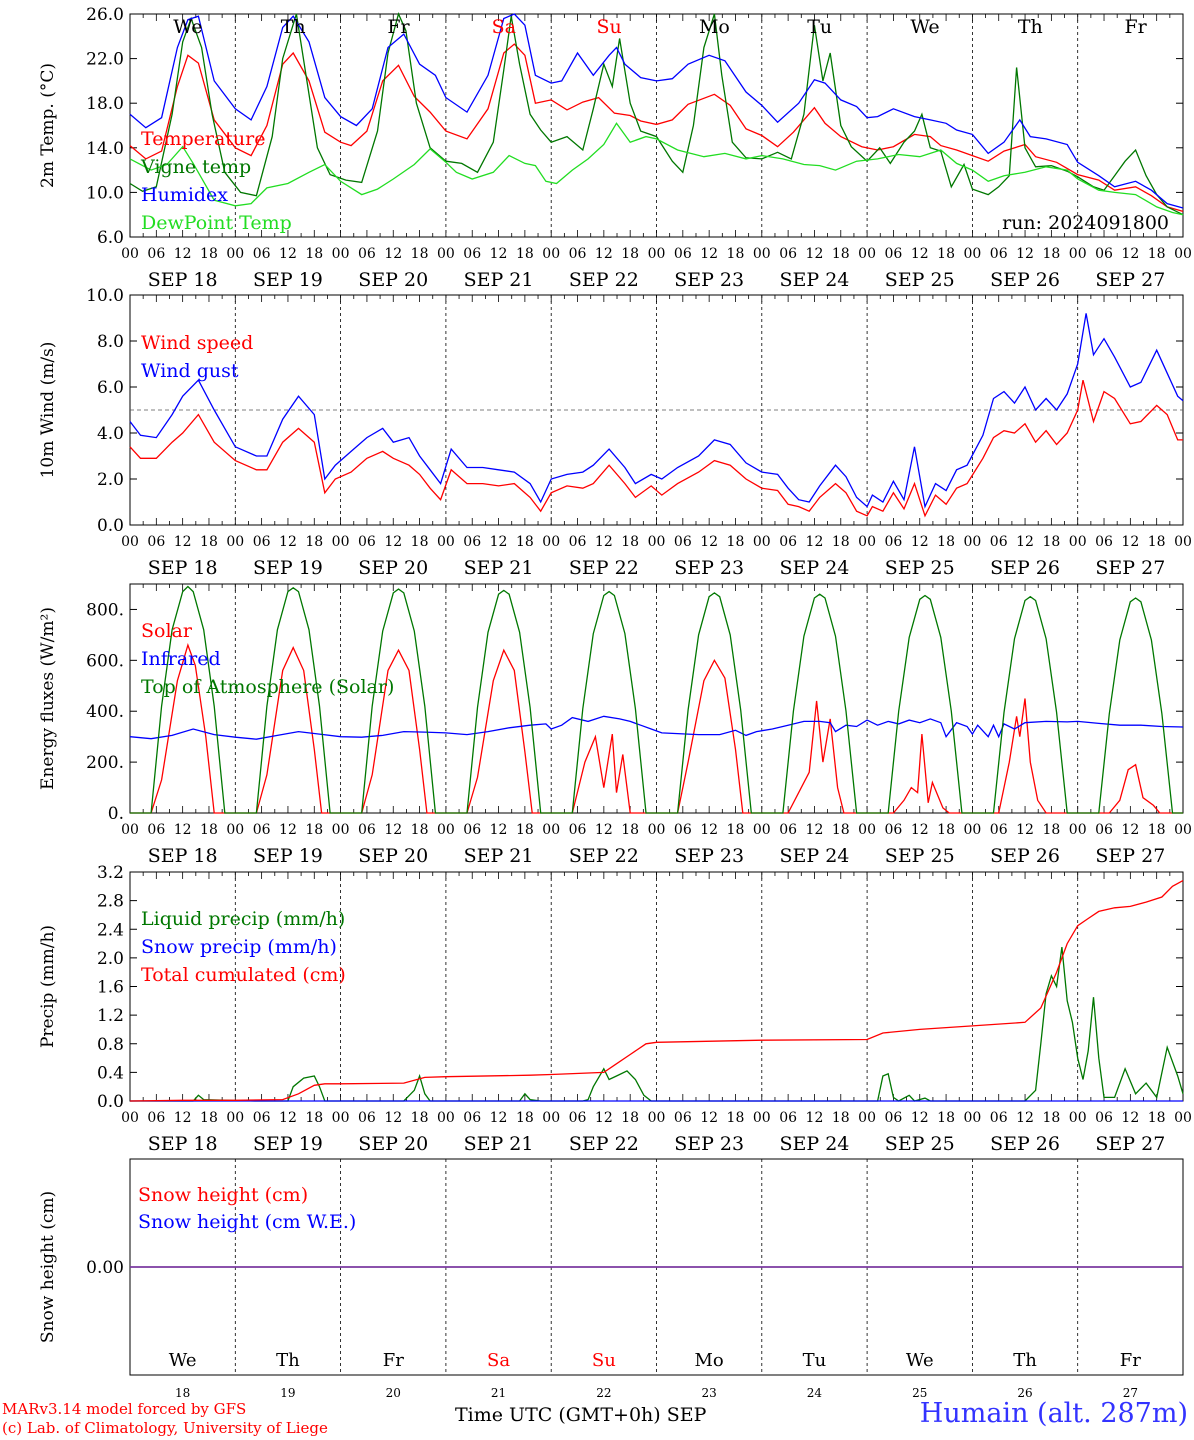  What do you see at coordinates (603, 1393) in the screenshot?
I see `day-number: 22` at bounding box center [603, 1393].